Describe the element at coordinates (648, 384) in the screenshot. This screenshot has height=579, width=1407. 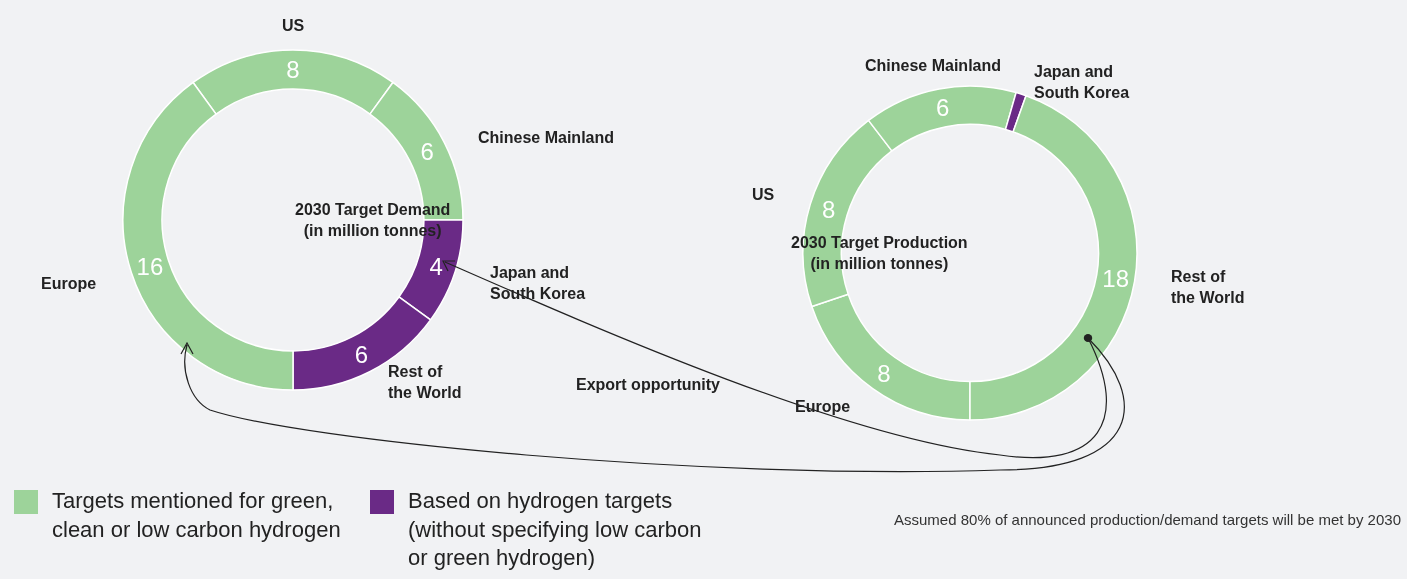
I see `text: Export opportunity` at that location.